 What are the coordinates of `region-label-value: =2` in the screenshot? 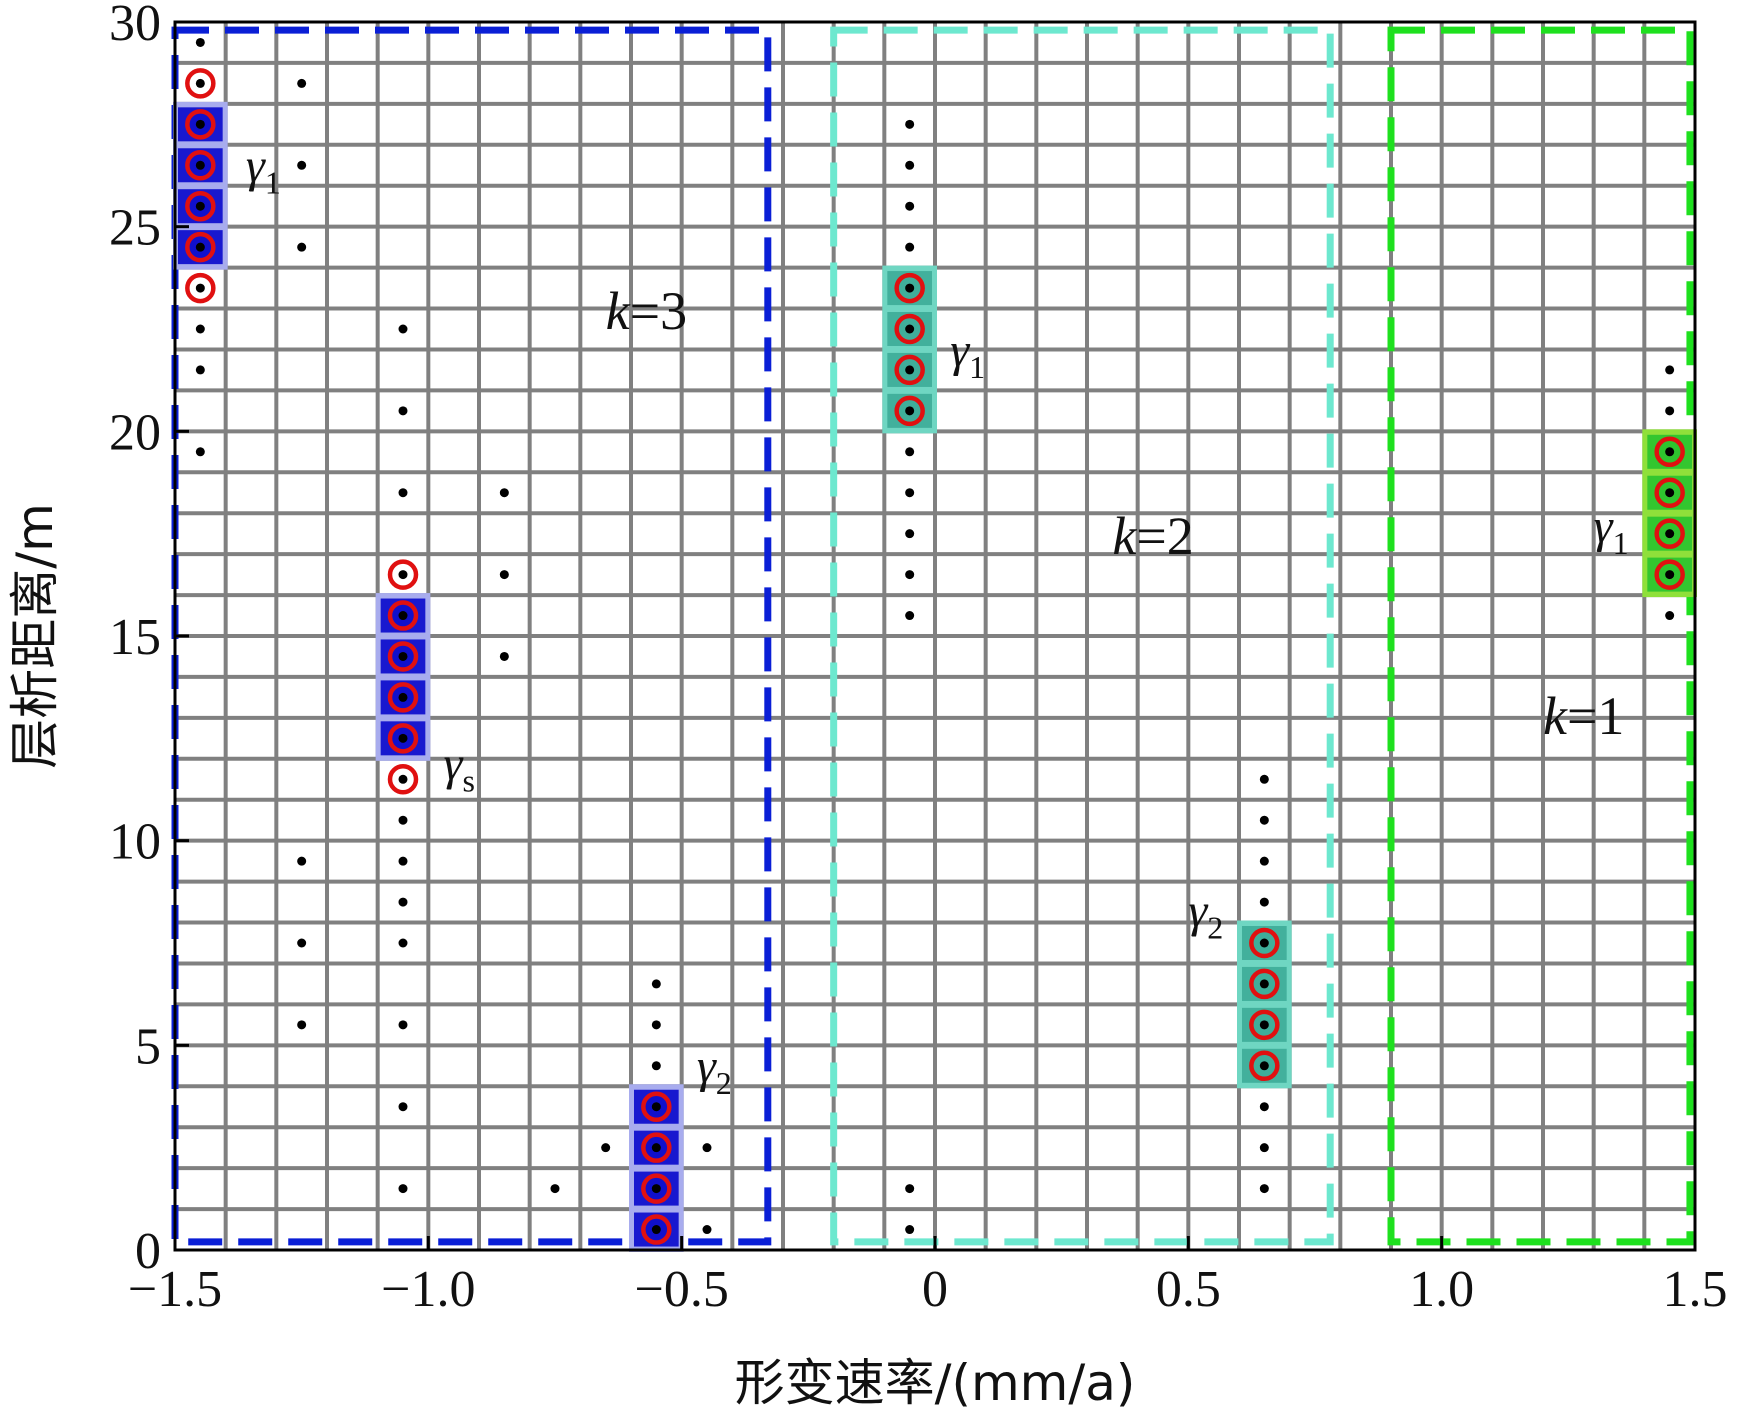 It's located at (1164, 536).